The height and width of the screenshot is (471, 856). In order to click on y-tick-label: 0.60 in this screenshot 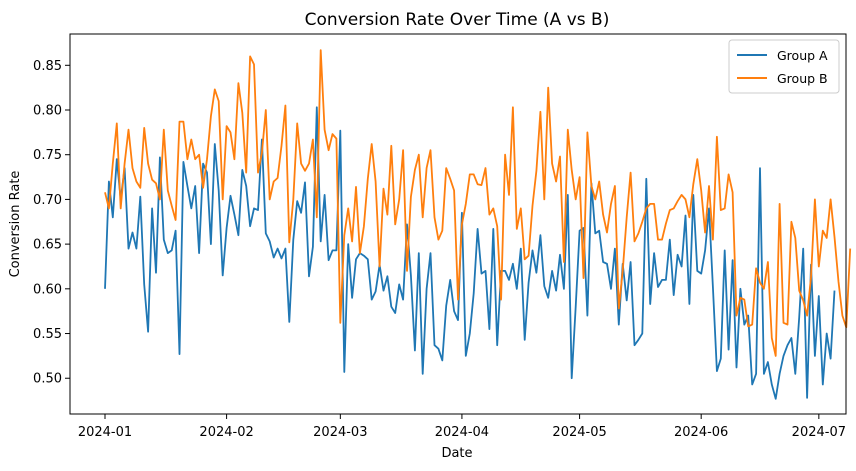, I will do `click(47, 289)`.